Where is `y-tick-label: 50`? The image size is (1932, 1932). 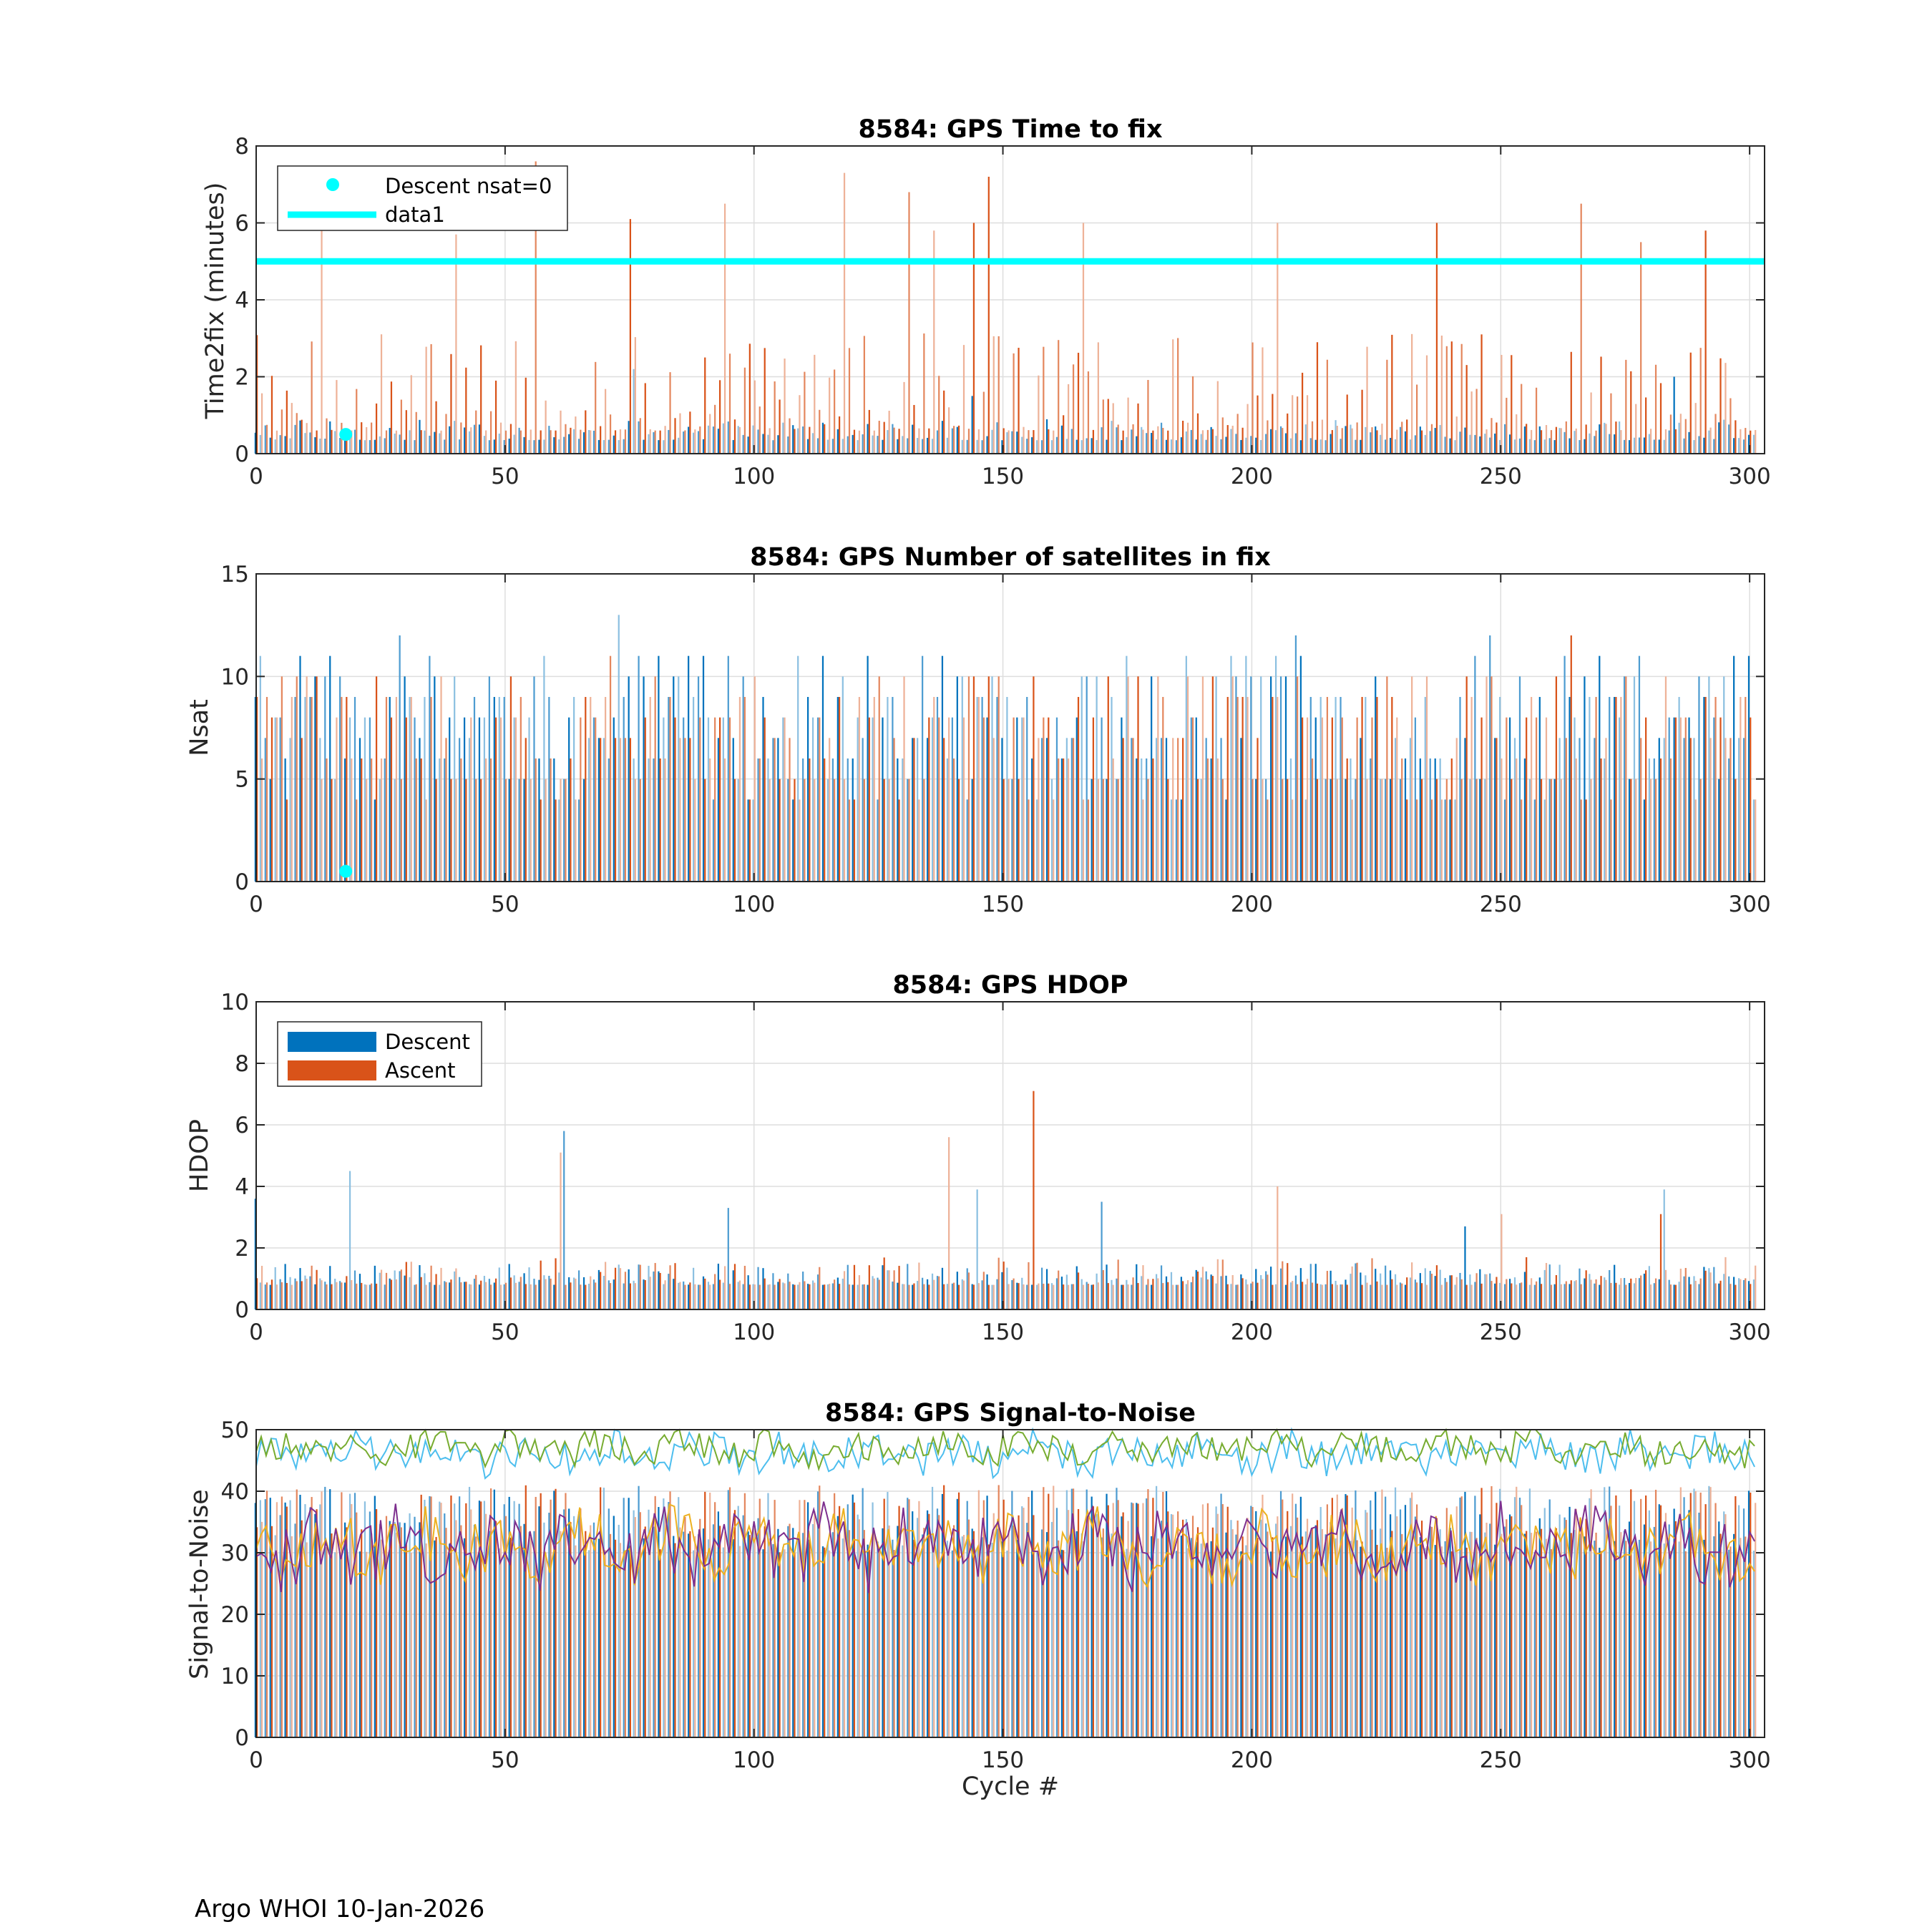
y-tick-label: 50 is located at coordinates (235, 1430).